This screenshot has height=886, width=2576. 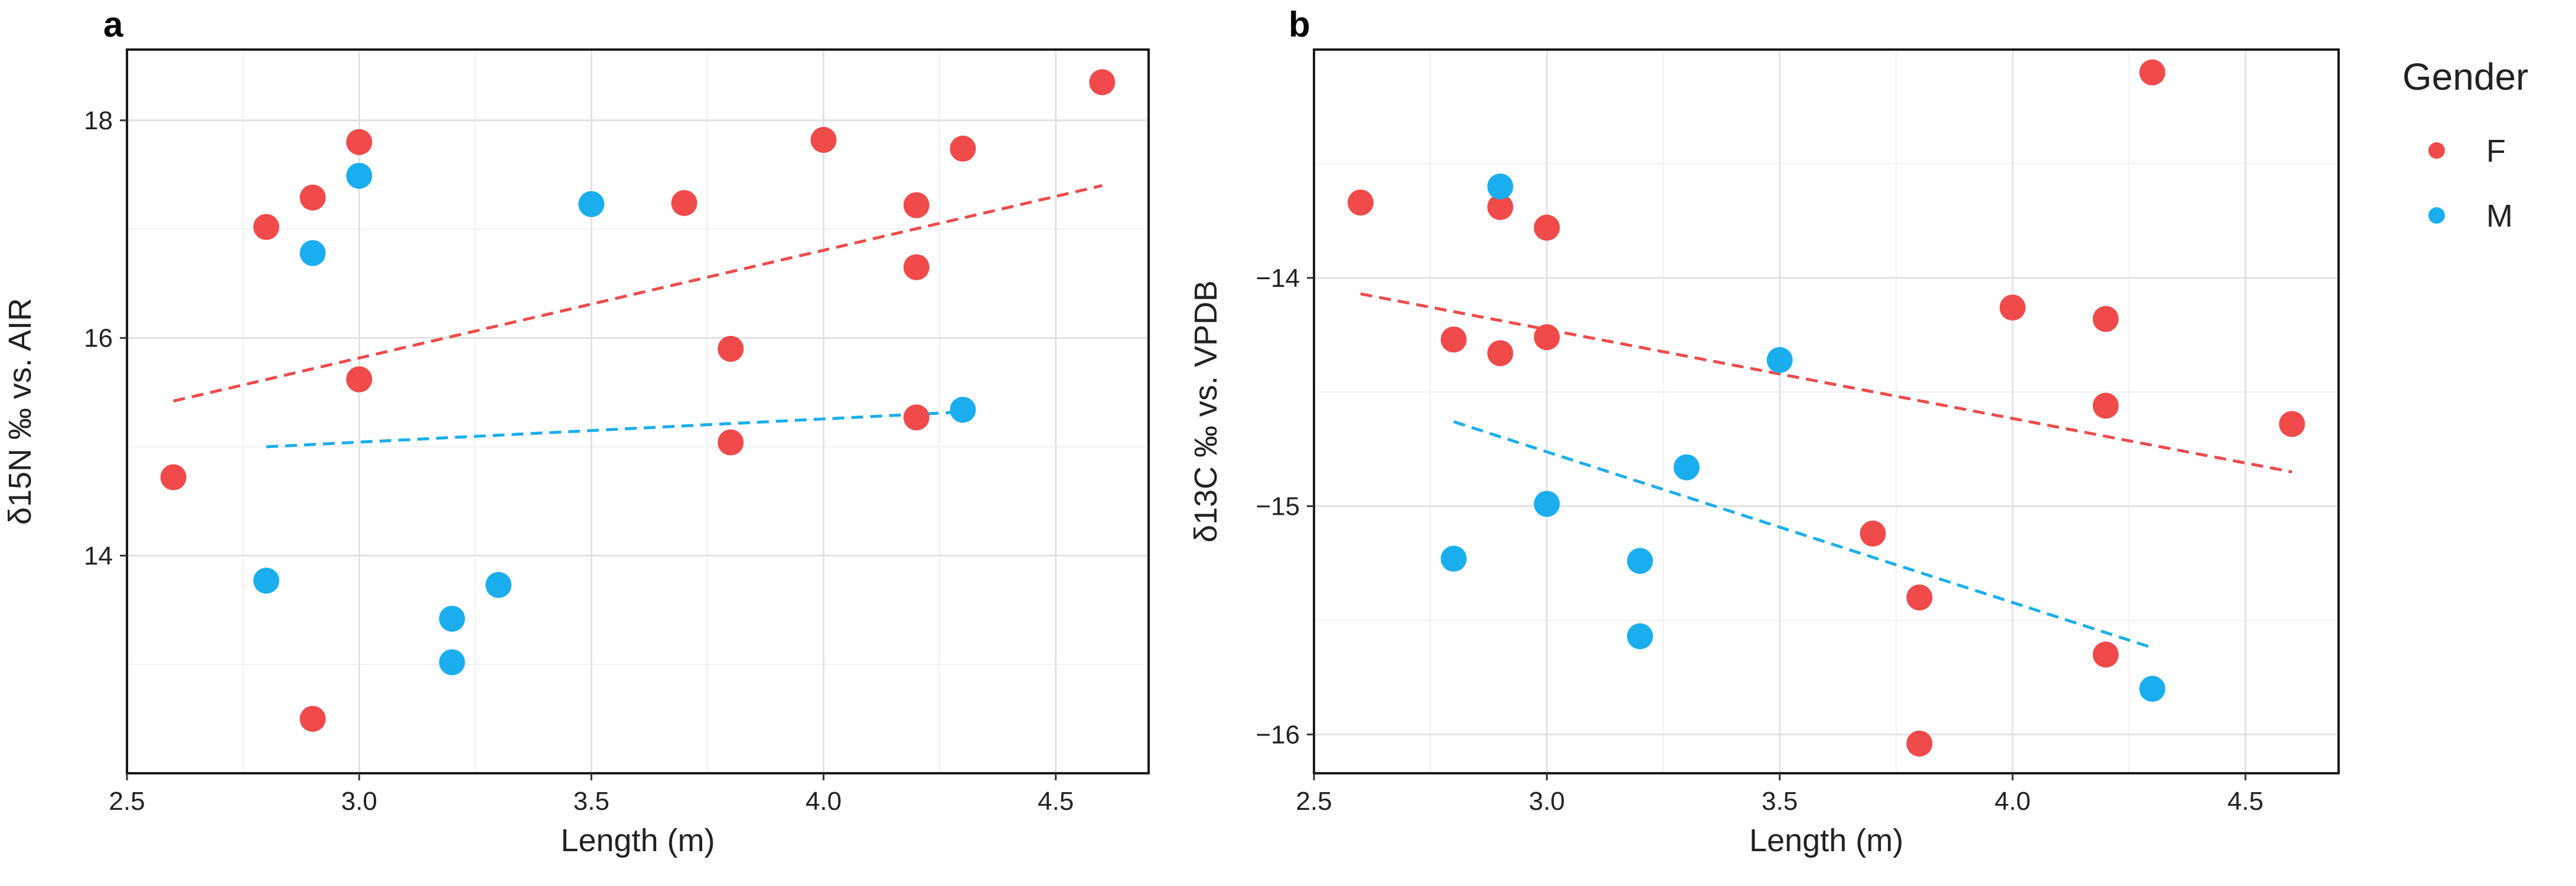 I want to click on panel-label: a, so click(x=113, y=24).